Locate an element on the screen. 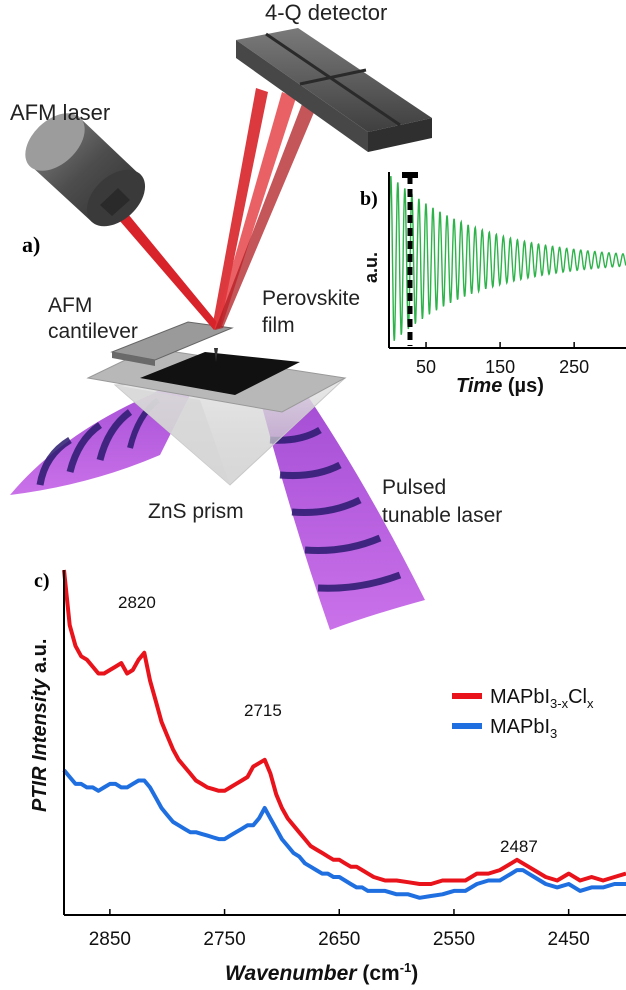  panel-c-ylabel-unit: a.u. is located at coordinates (40, 656).